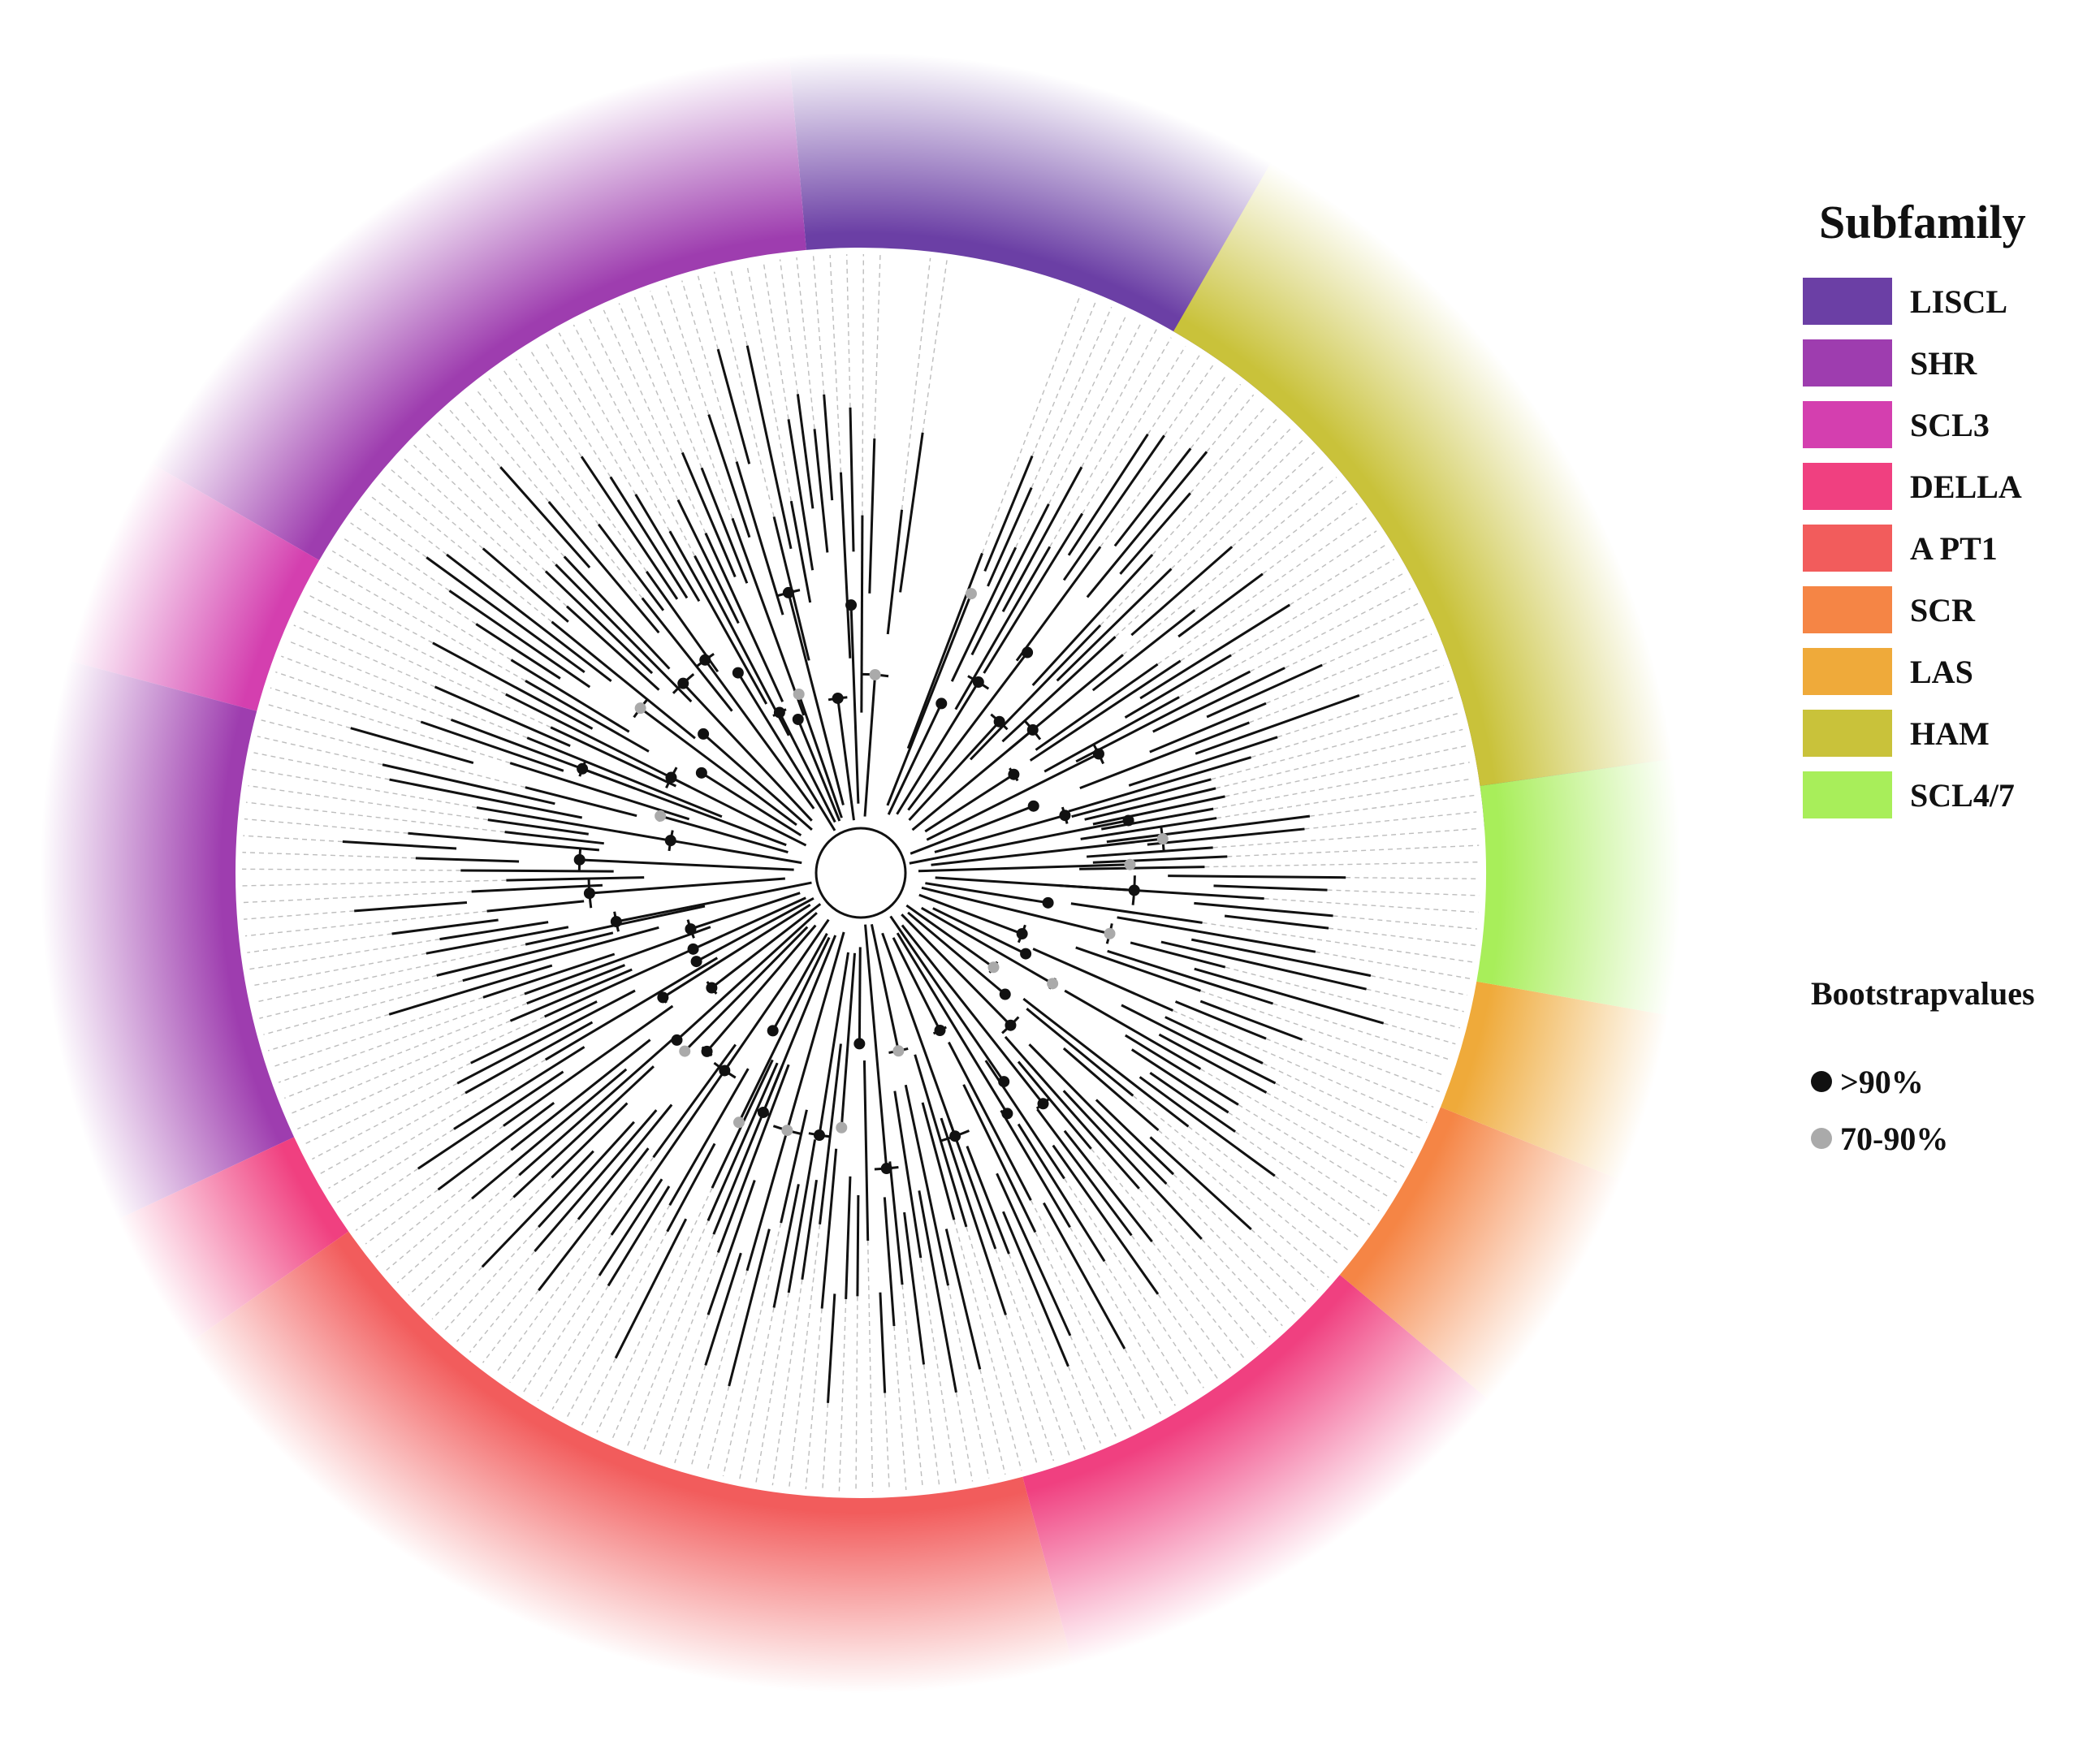 This screenshot has height=1749, width=2100. What do you see at coordinates (1848, 301) in the screenshot?
I see `legend-swatch-liscl` at bounding box center [1848, 301].